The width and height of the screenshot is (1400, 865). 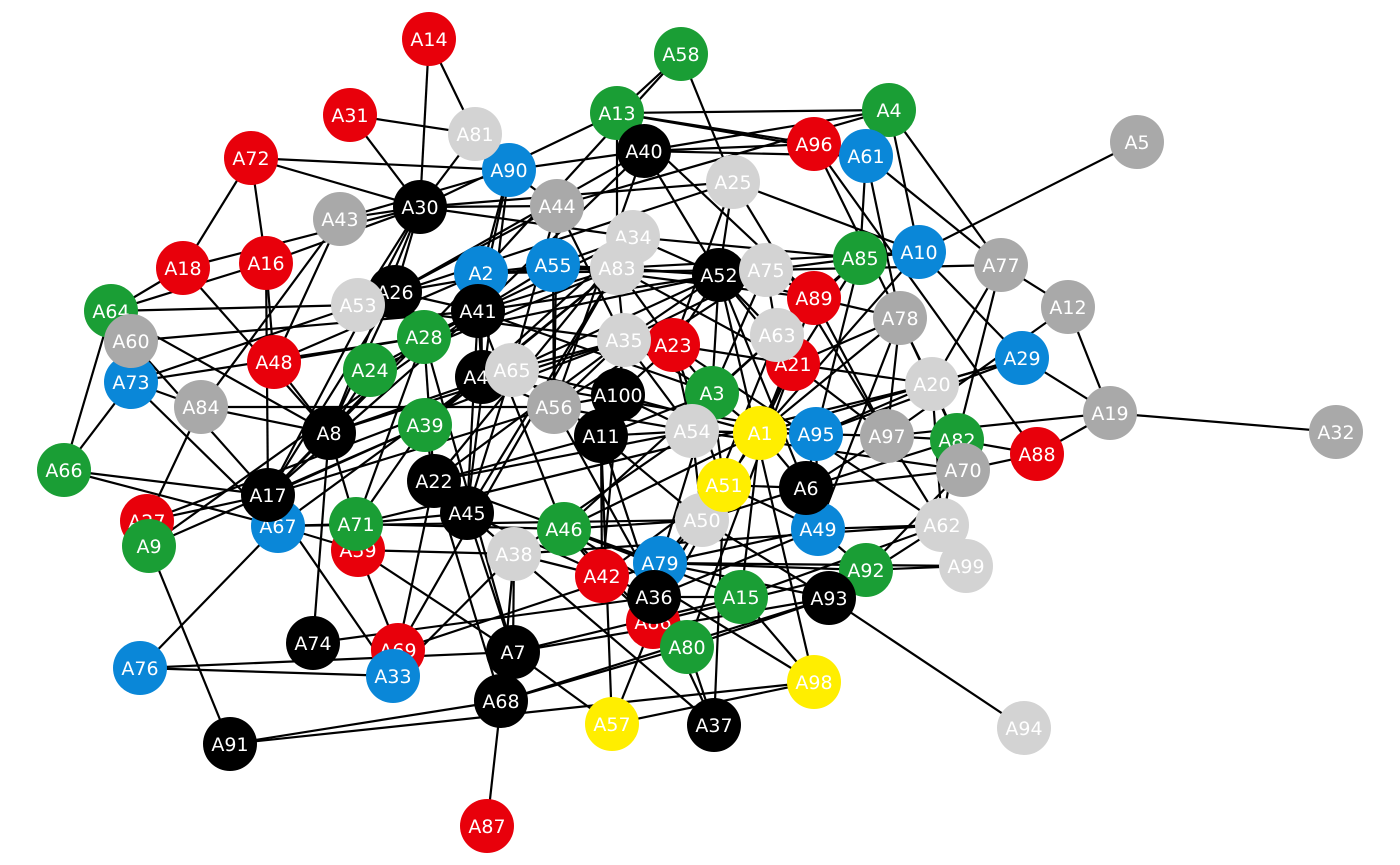 I want to click on node-a76: A76, so click(x=140, y=668).